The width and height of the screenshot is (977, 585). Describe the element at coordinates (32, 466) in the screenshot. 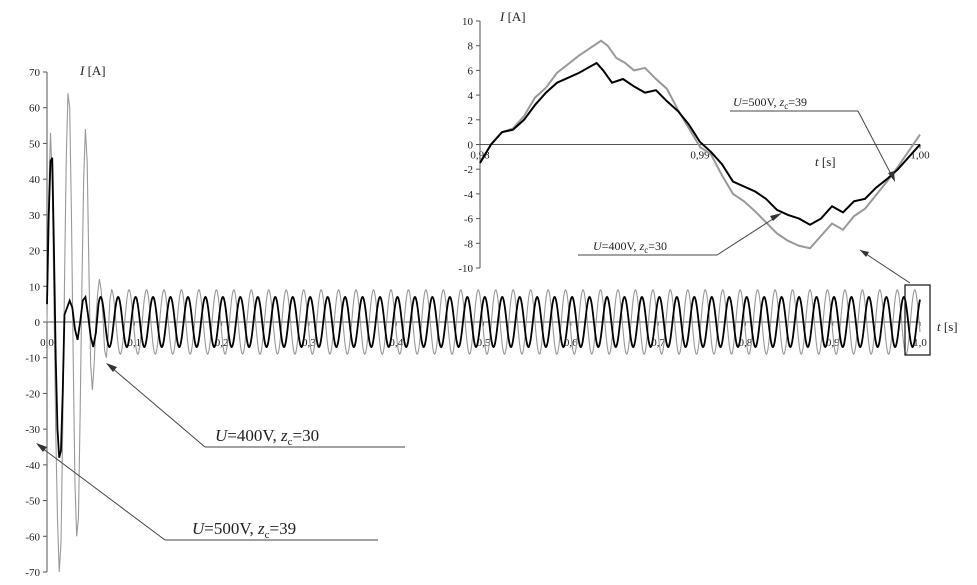

I see `main-y-tick-label: -40` at that location.